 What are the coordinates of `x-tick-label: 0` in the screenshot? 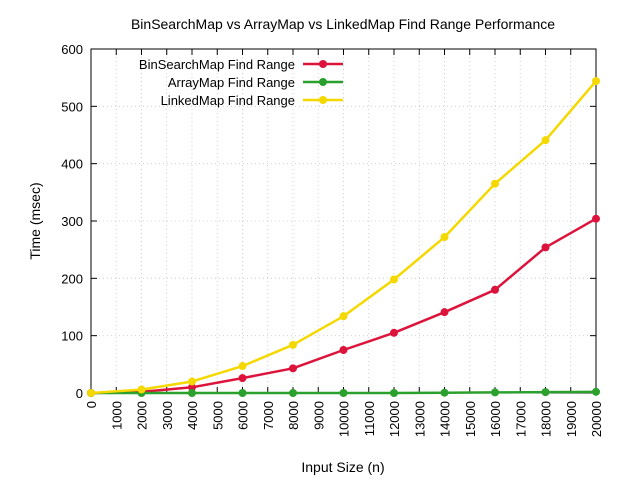 It's located at (91, 404).